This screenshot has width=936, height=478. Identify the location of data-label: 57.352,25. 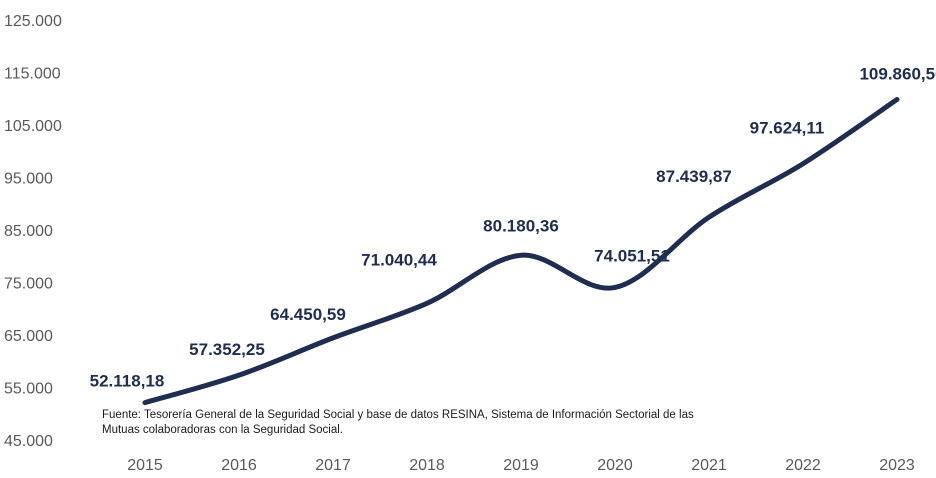
(227, 349).